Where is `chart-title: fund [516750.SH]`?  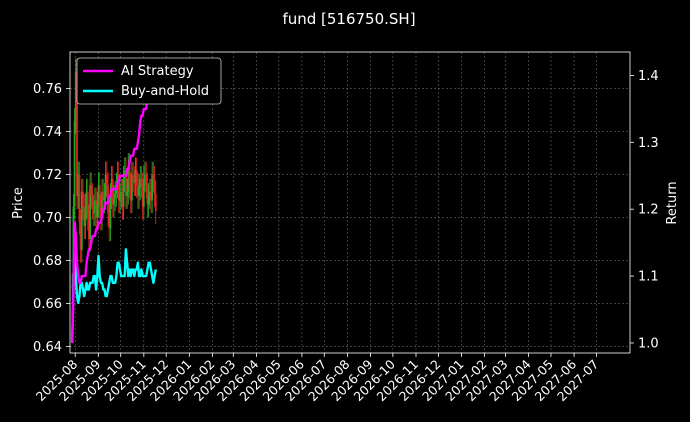
chart-title: fund [516750.SH] is located at coordinates (348, 19).